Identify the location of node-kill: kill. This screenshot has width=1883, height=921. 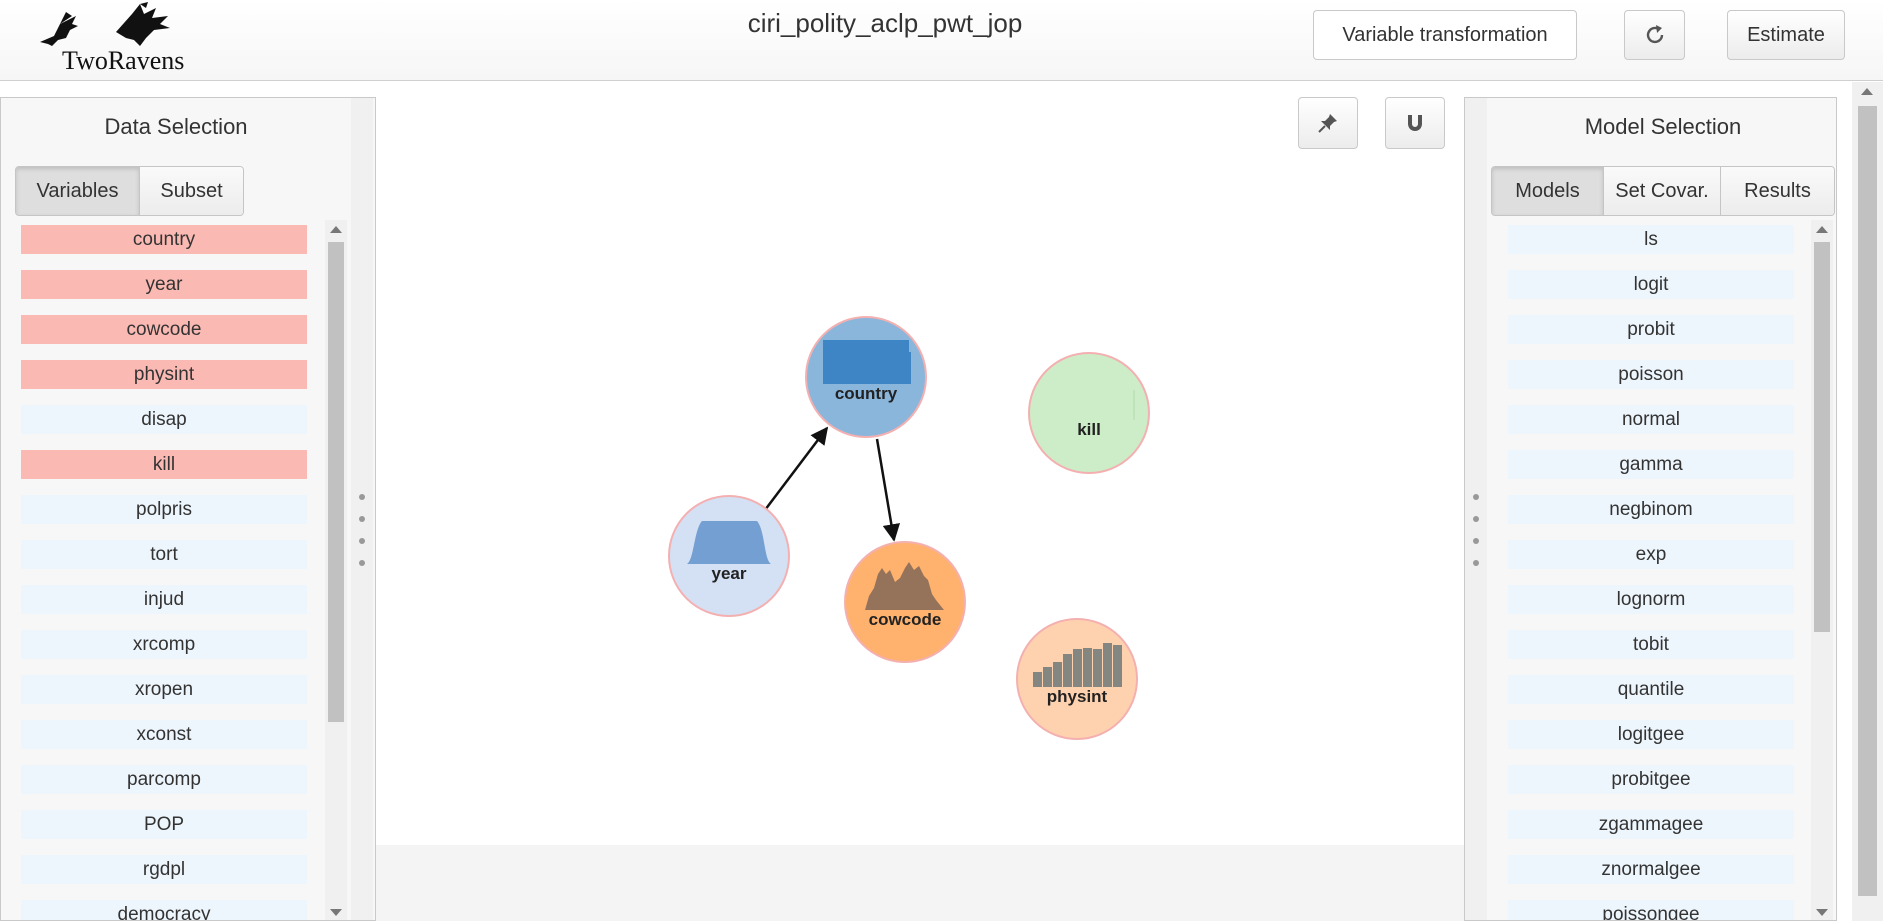
(1089, 413).